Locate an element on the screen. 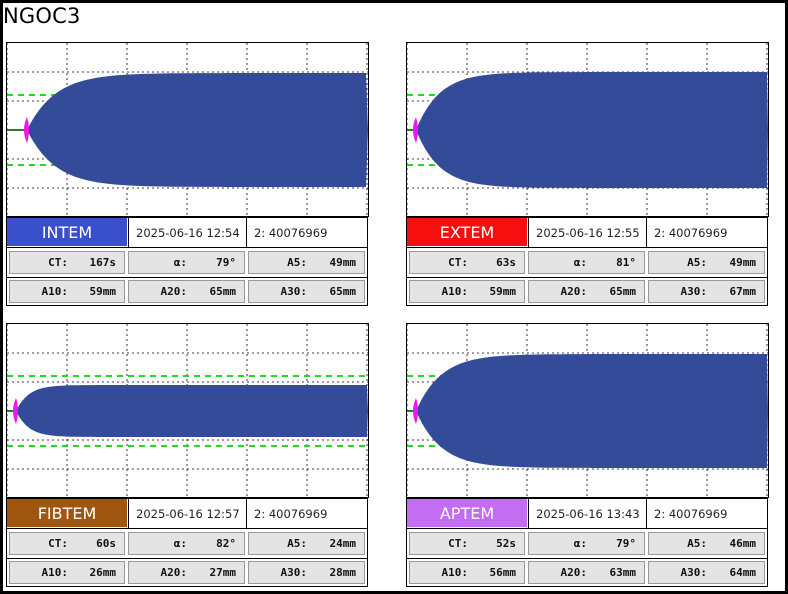 This screenshot has height=594, width=788. aptem-graph is located at coordinates (587, 410).